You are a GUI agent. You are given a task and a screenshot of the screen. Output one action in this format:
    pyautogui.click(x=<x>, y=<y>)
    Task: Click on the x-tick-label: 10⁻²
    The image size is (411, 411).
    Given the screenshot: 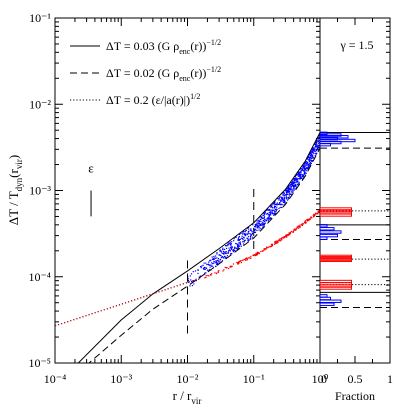 What is the action you would take?
    pyautogui.click(x=188, y=379)
    